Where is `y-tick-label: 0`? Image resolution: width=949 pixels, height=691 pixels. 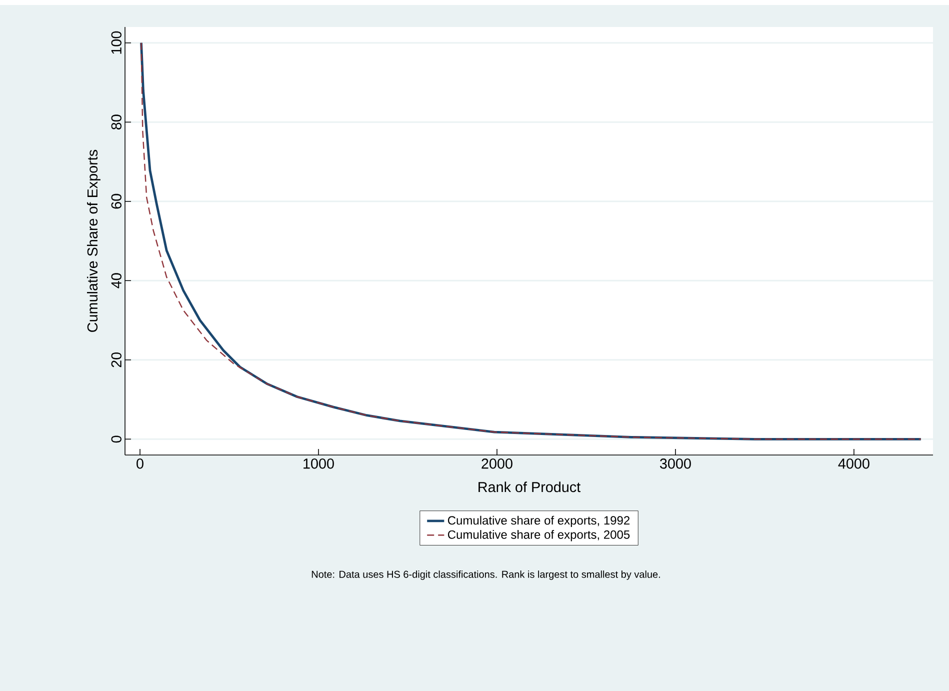
y-tick-label: 0 is located at coordinates (116, 439).